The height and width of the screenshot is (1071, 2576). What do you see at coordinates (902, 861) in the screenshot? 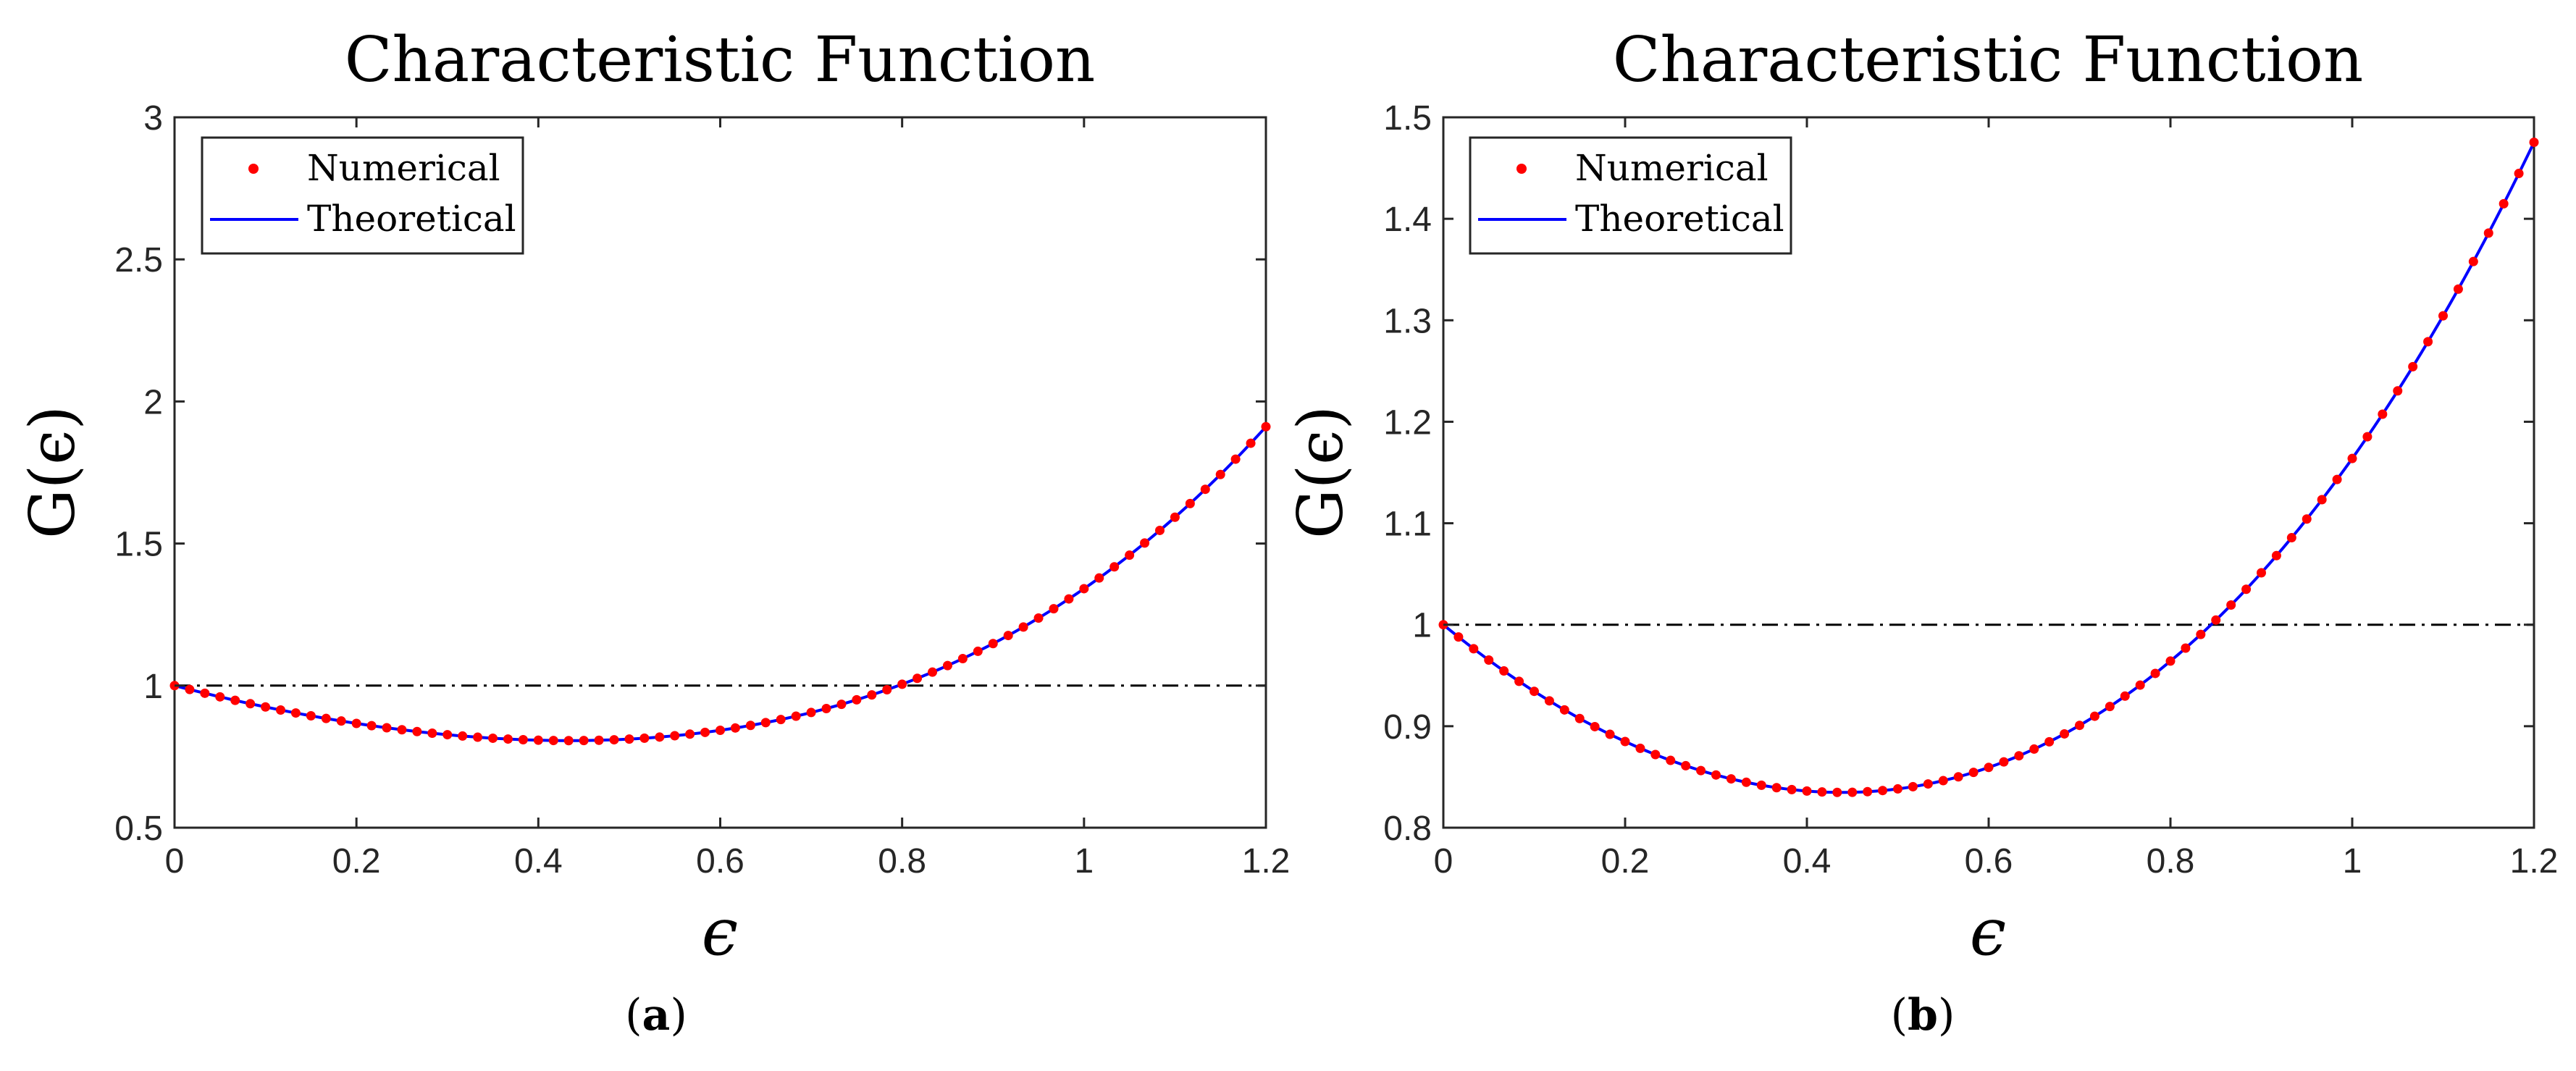
I see `panel-a-x-tick-label: 0.8` at bounding box center [902, 861].